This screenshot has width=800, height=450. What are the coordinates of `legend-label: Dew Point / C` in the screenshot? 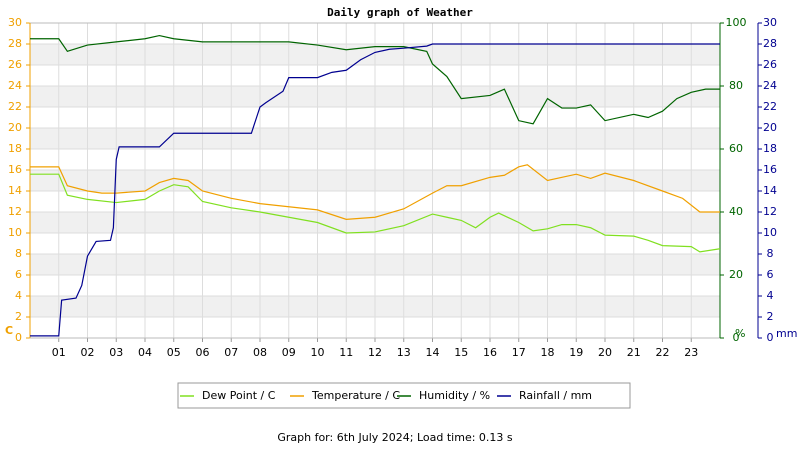 It's located at (239, 395).